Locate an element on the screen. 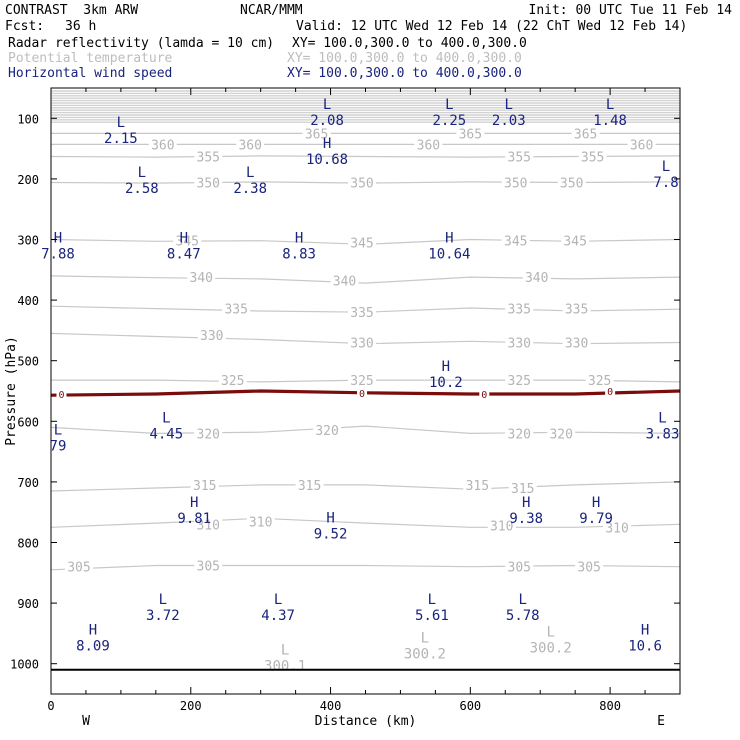 This screenshot has width=740, height=740. wind-extremum-value: 3.83 is located at coordinates (663, 434).